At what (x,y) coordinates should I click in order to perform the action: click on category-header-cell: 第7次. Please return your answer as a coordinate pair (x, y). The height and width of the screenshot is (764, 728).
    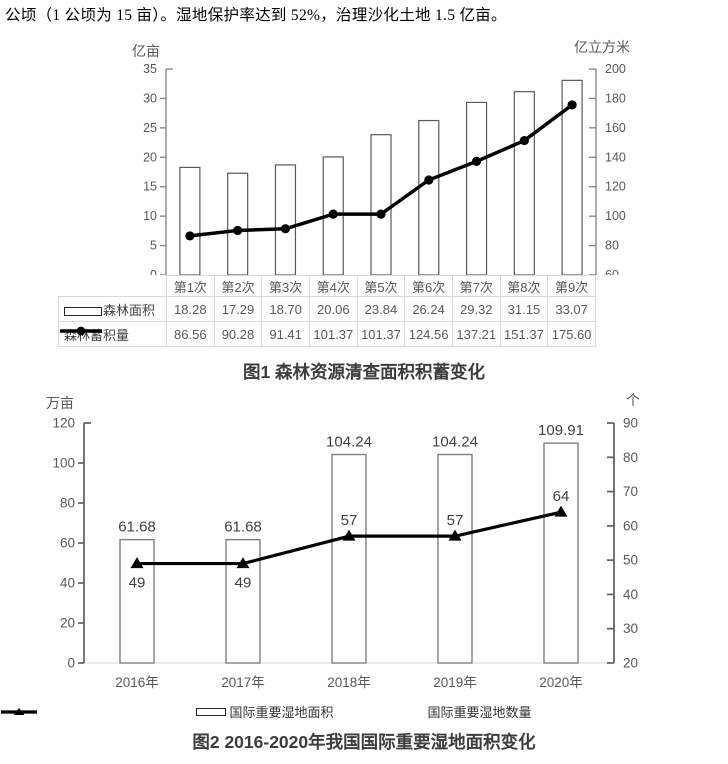
    Looking at the image, I should click on (476, 286).